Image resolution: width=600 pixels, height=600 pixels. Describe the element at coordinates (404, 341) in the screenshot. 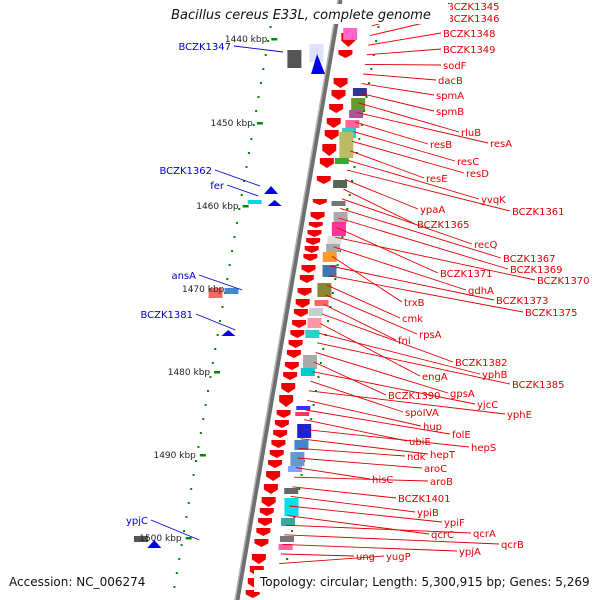

I see `gene-label: fni` at that location.